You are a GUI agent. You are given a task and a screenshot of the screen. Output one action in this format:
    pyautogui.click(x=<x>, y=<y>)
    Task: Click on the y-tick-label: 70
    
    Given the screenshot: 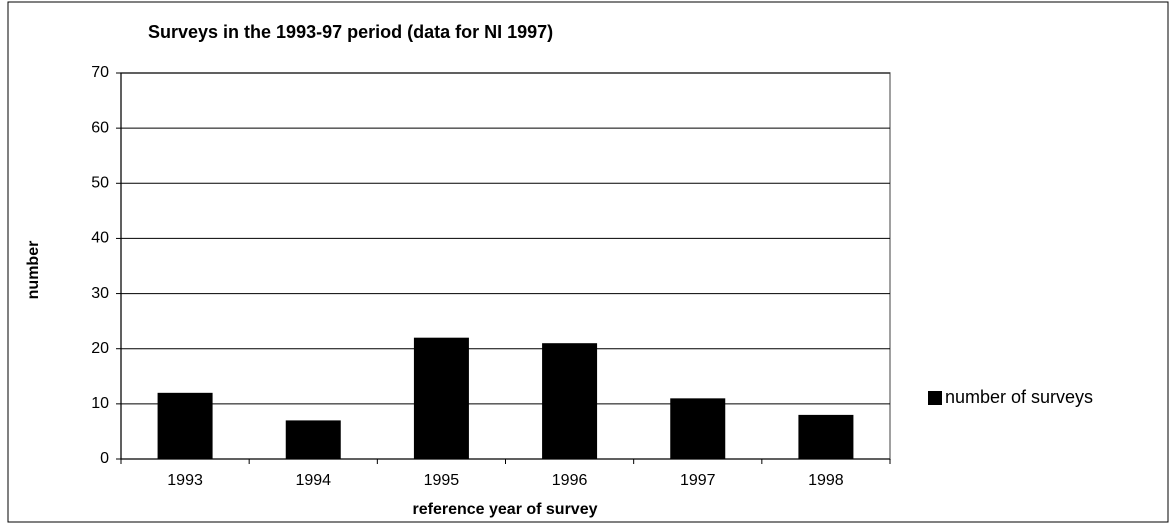 What is the action you would take?
    pyautogui.click(x=100, y=72)
    